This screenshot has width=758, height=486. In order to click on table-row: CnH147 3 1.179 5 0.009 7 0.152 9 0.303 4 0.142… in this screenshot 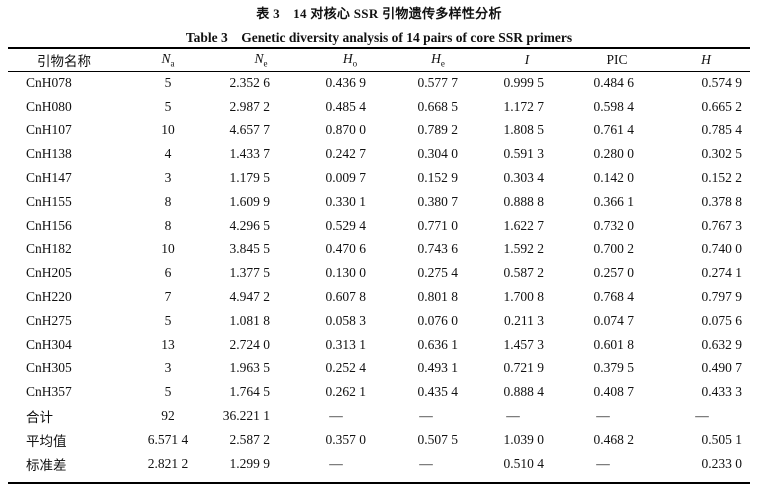, I will do `click(379, 178)`.